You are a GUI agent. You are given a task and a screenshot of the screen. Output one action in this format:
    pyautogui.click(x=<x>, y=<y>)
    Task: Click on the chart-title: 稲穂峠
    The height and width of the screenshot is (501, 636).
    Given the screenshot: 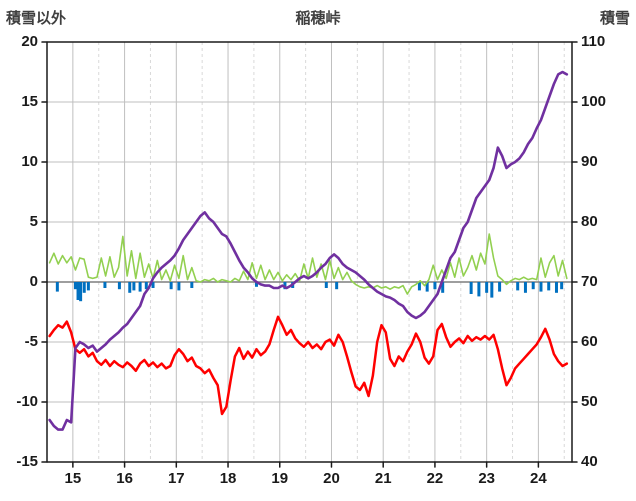 What is the action you would take?
    pyautogui.click(x=318, y=18)
    